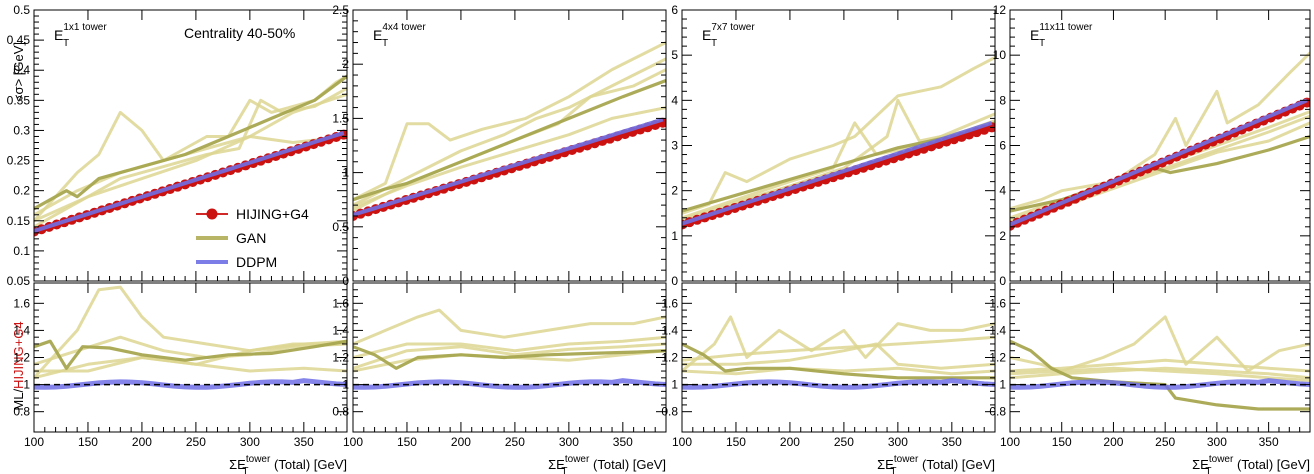 This screenshot has width=1314, height=474. Describe the element at coordinates (21, 70) in the screenshot. I see `ytick-label-top: 0.4` at that location.